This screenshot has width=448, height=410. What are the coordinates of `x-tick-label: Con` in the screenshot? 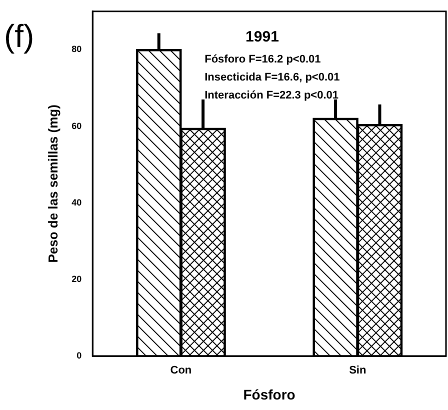 It's located at (181, 370).